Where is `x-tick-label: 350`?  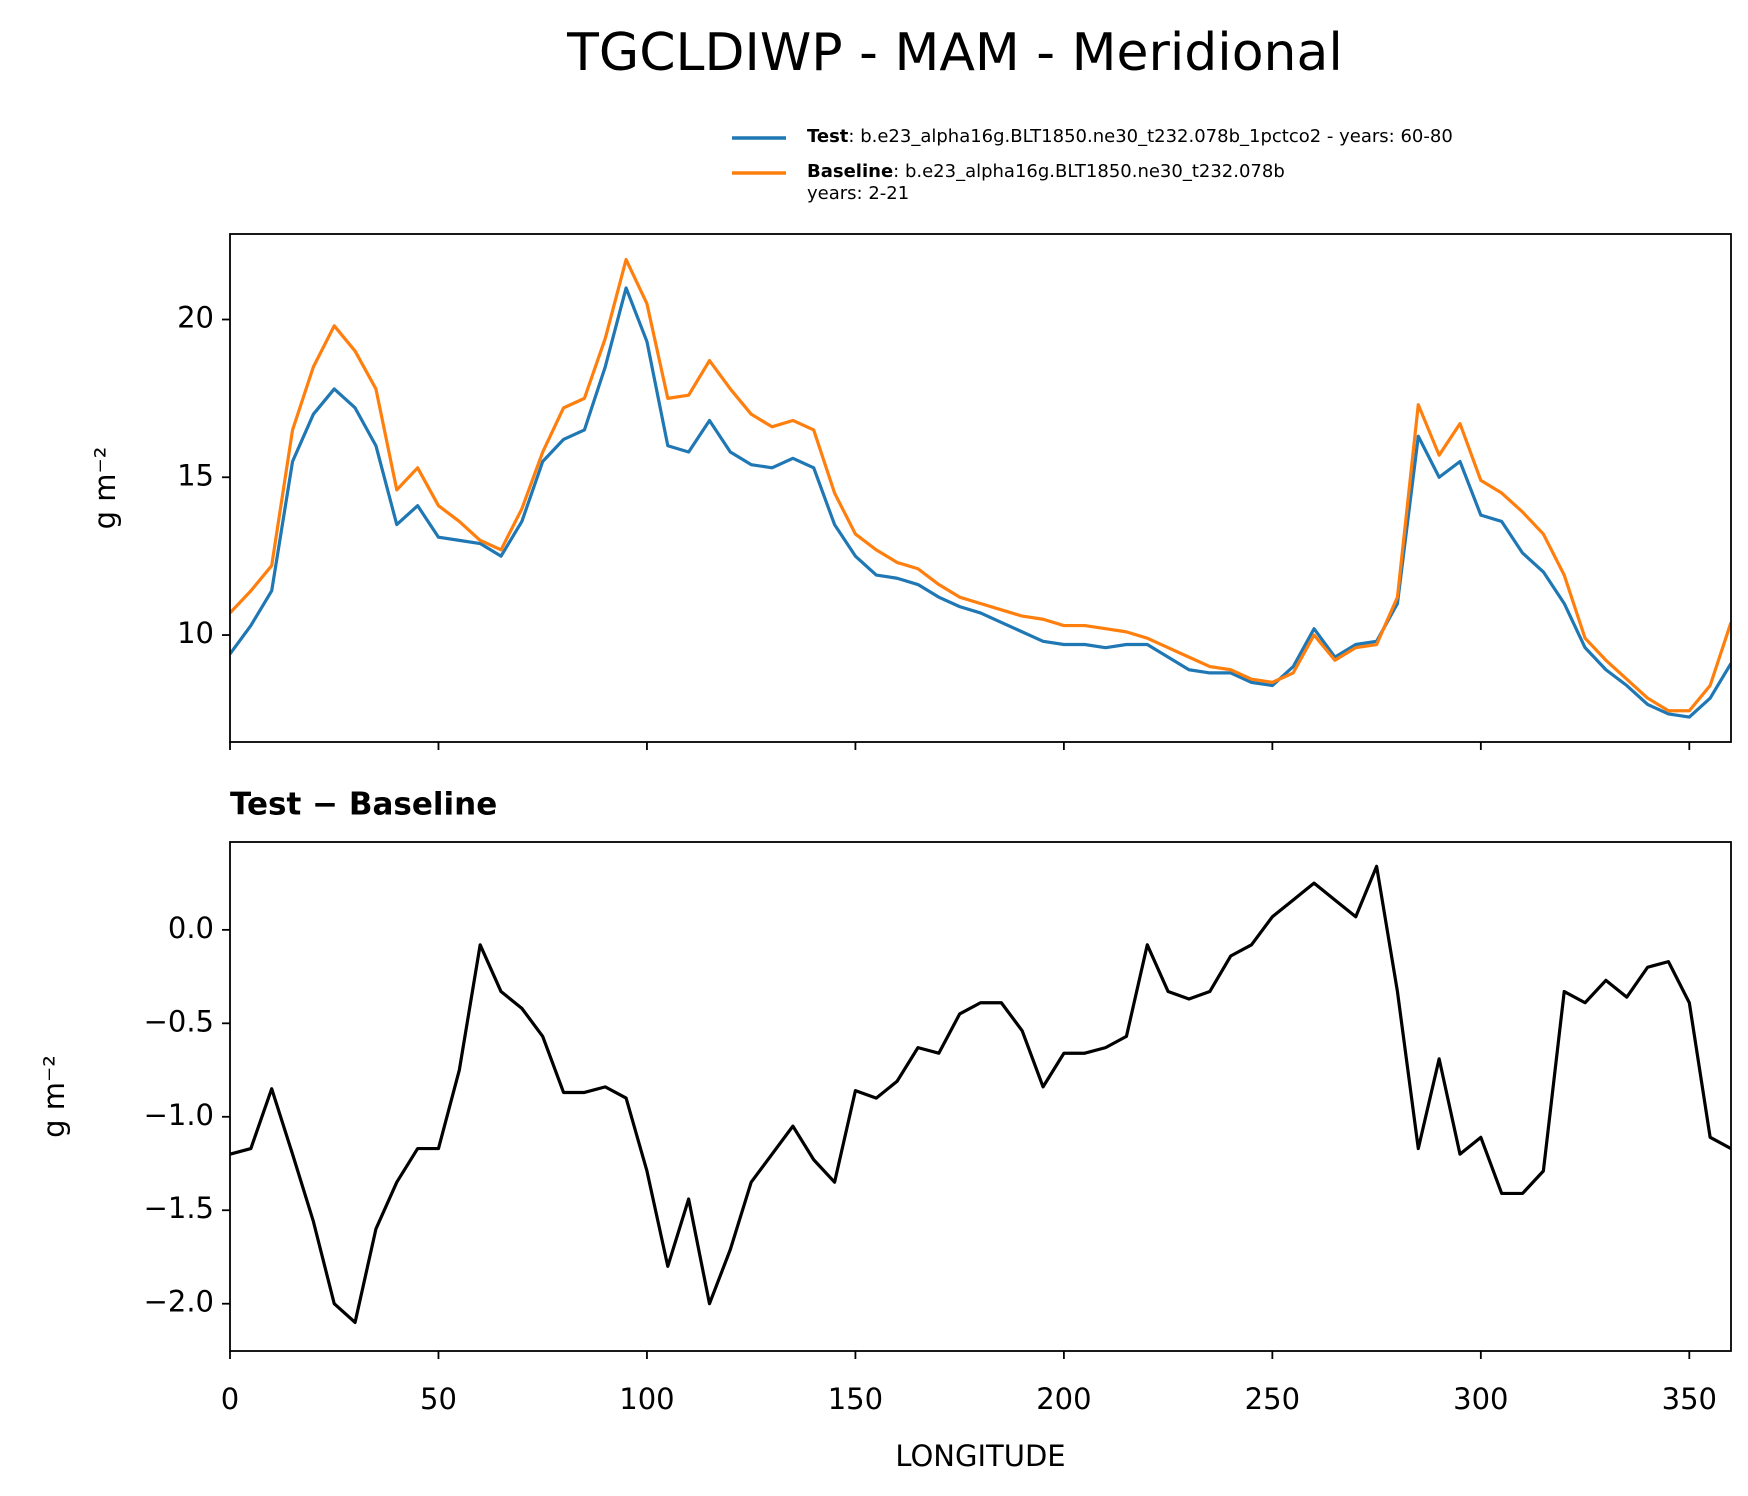 x-tick-label: 350 is located at coordinates (1689, 1399).